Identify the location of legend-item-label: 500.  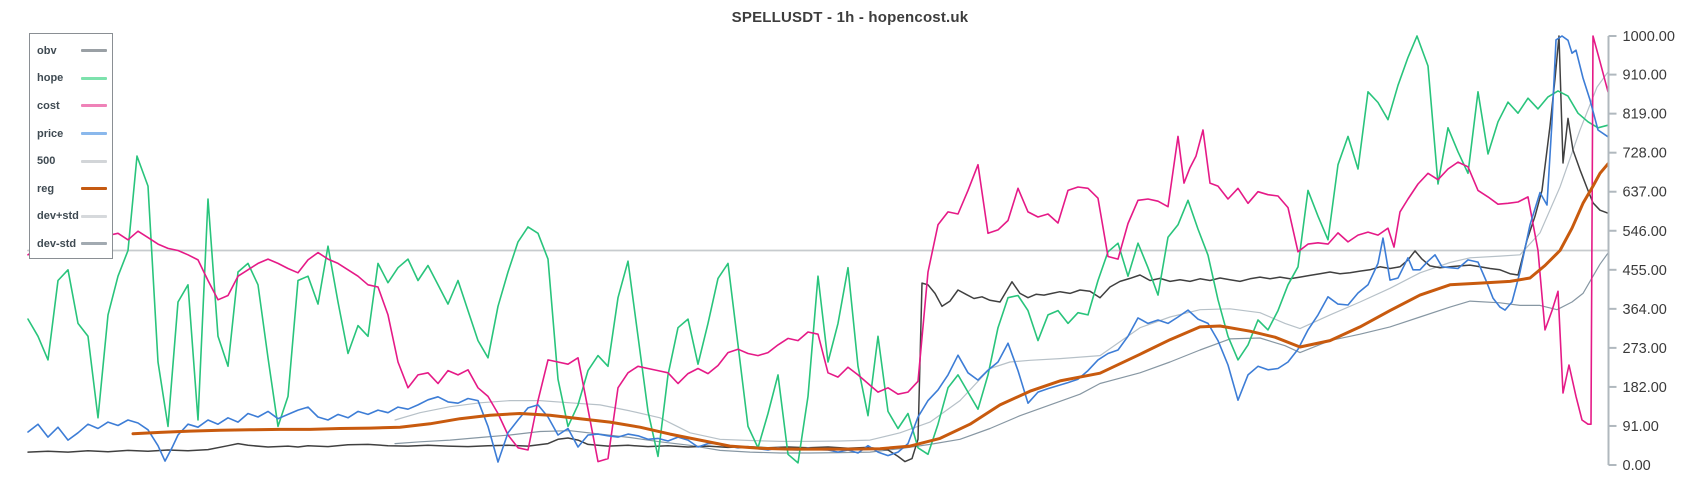
(46, 161).